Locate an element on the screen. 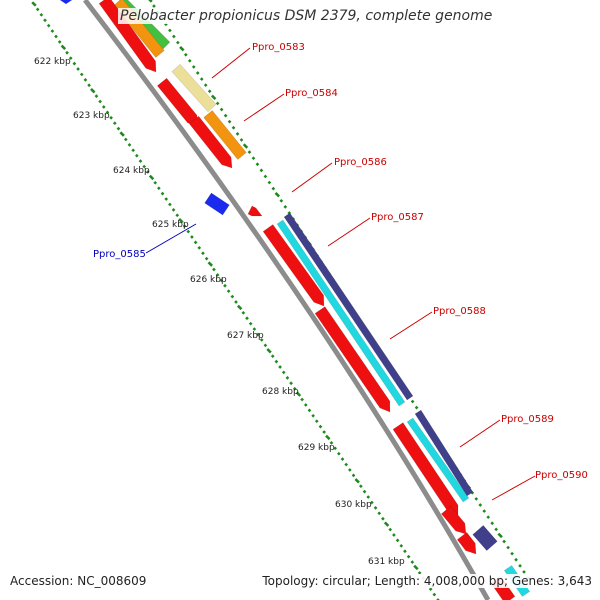  gene-label-ppro-0586: Ppro_0586 is located at coordinates (360, 162).